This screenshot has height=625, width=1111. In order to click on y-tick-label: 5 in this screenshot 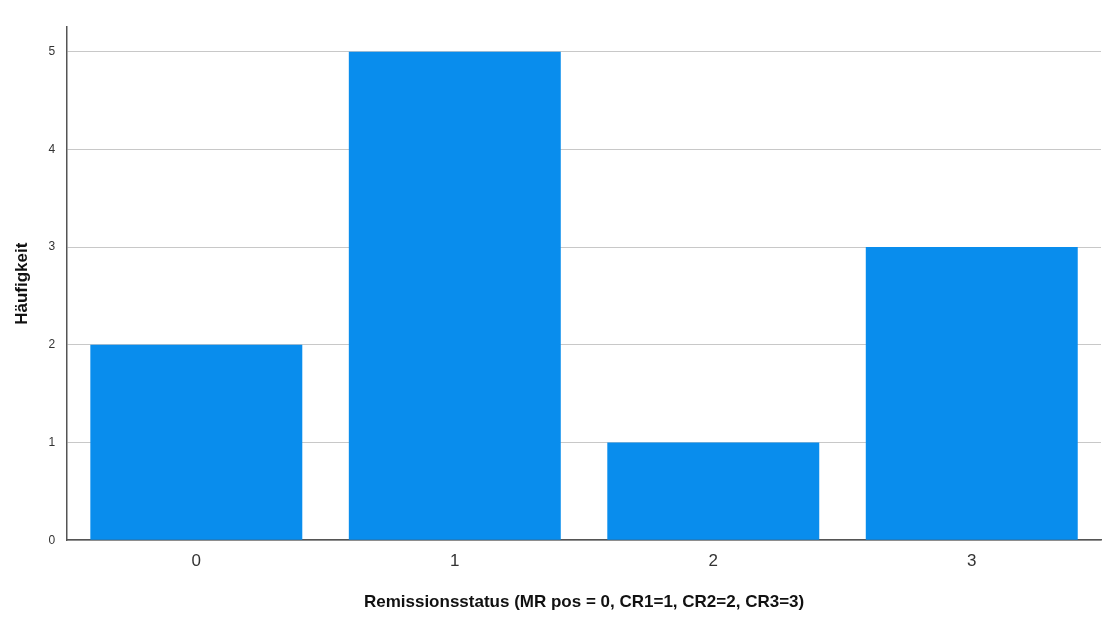, I will do `click(52, 50)`.